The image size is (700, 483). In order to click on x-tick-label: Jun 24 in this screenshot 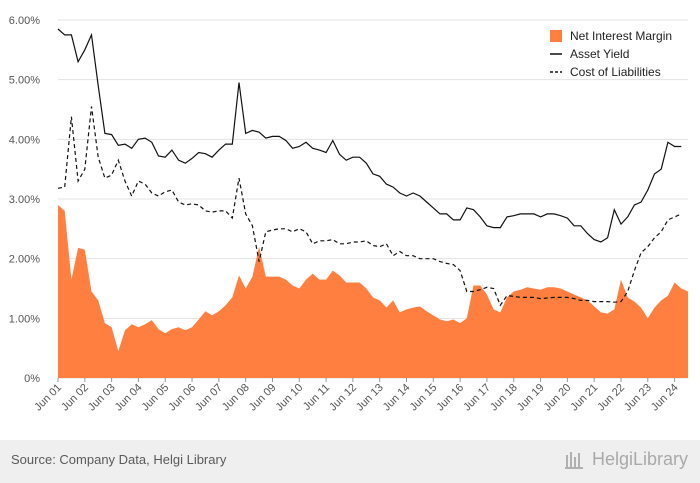, I will do `click(665, 398)`.